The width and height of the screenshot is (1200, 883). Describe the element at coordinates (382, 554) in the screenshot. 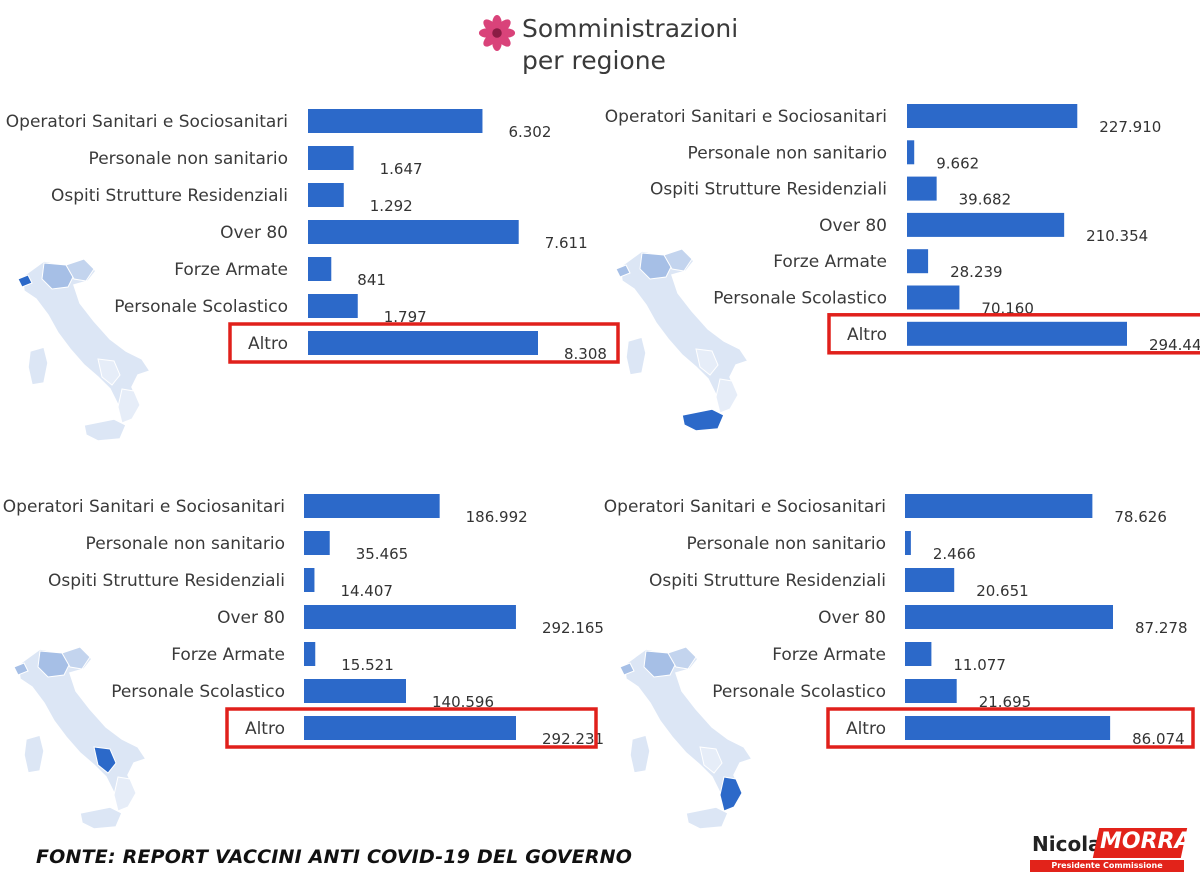

I see `value-label: 35.465` at that location.